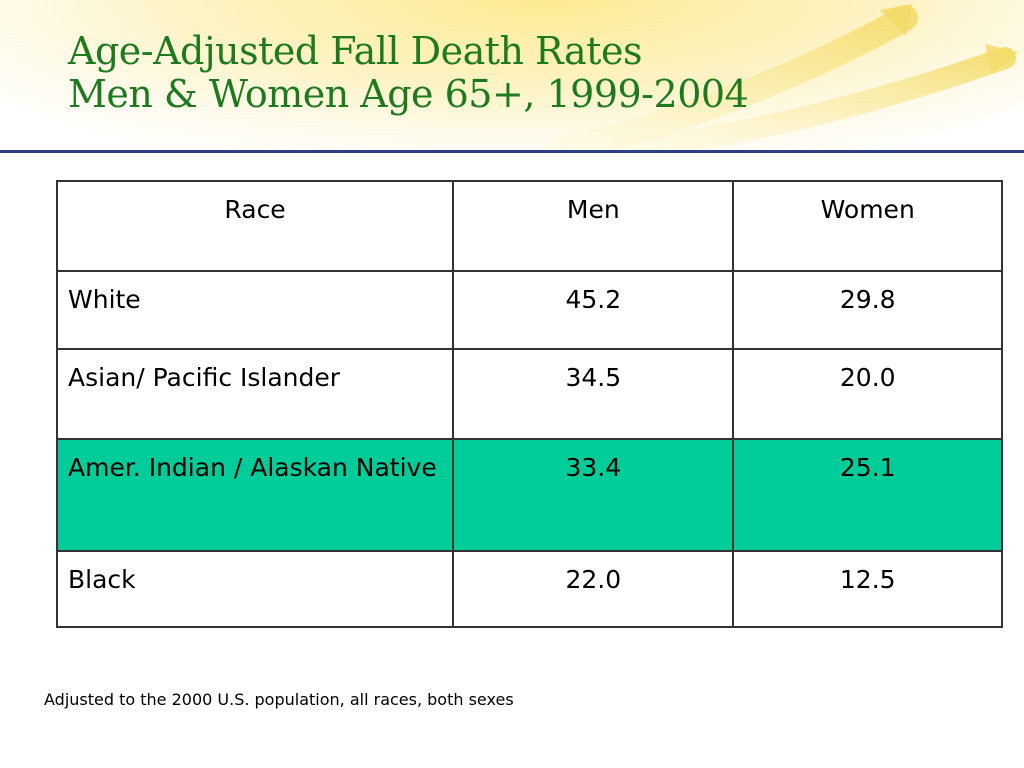 The image size is (1024, 768). Describe the element at coordinates (255, 226) in the screenshot. I see `header-race: Race` at that location.